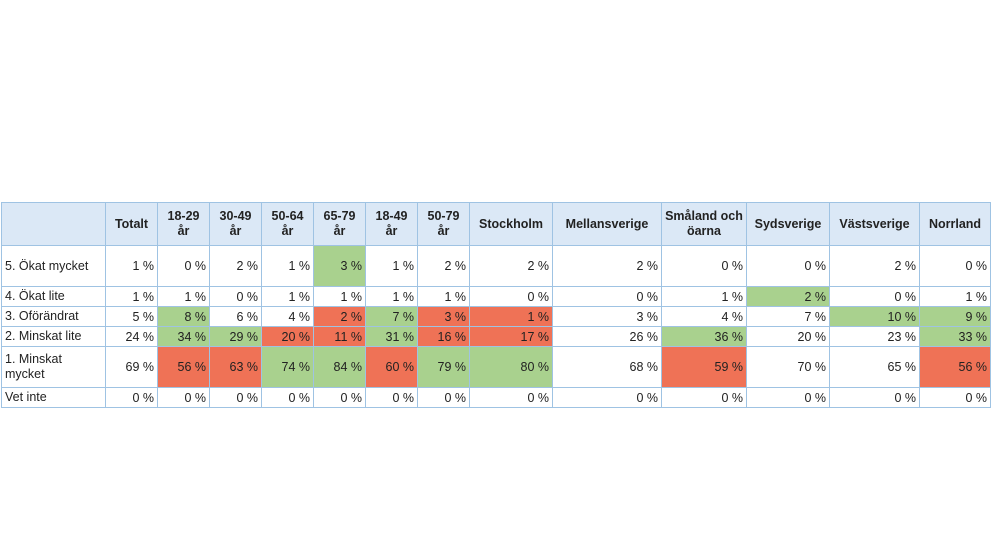 The height and width of the screenshot is (558, 992). I want to click on table-cell: 16 %, so click(443, 336).